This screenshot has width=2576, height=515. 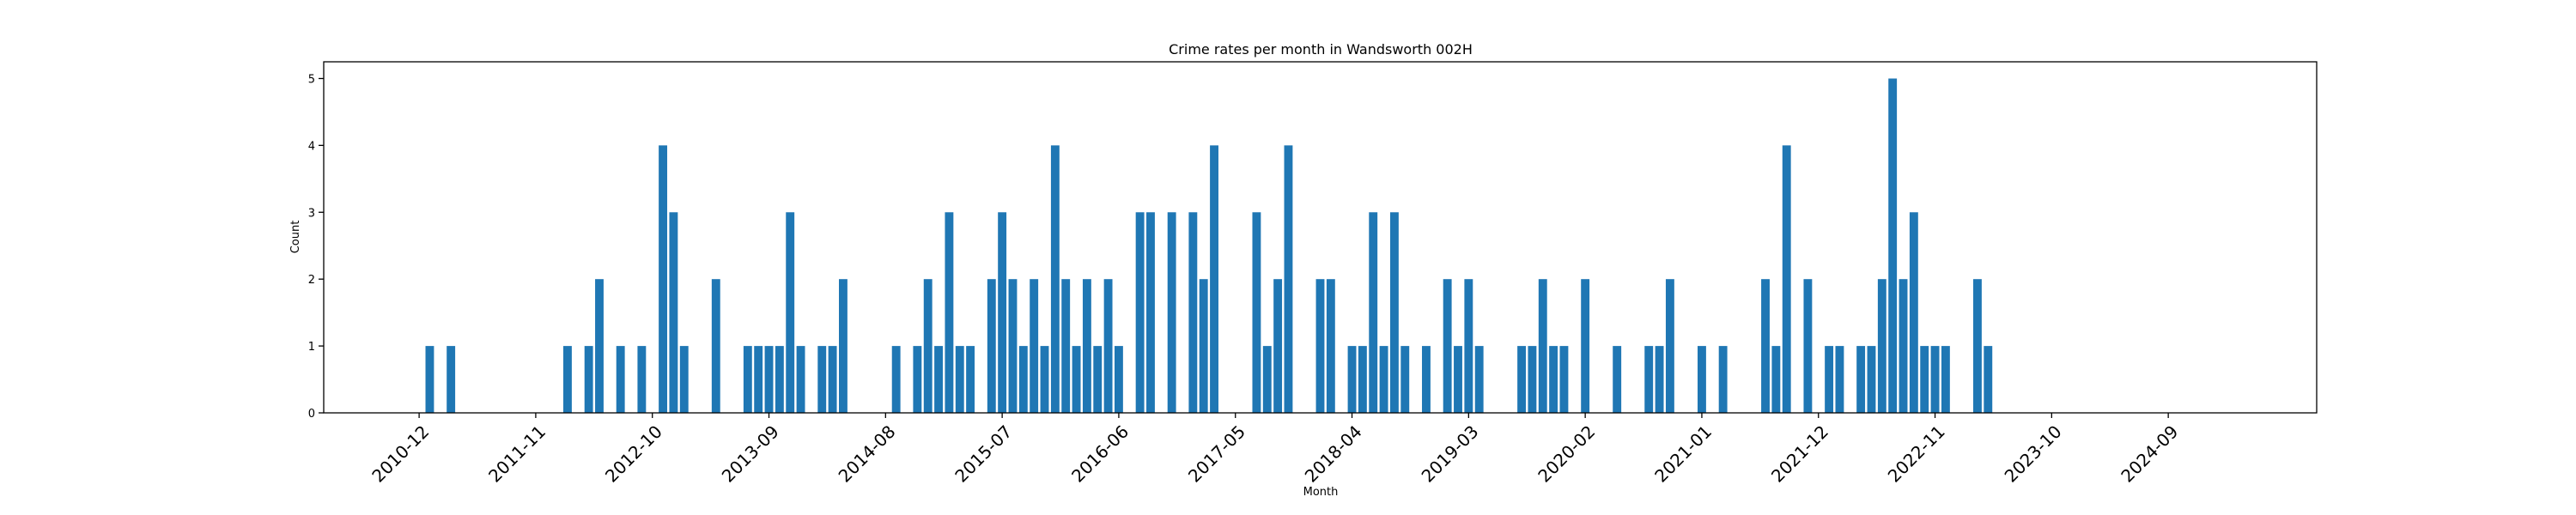 I want to click on x-tick-label: 2010-12, so click(x=400, y=454).